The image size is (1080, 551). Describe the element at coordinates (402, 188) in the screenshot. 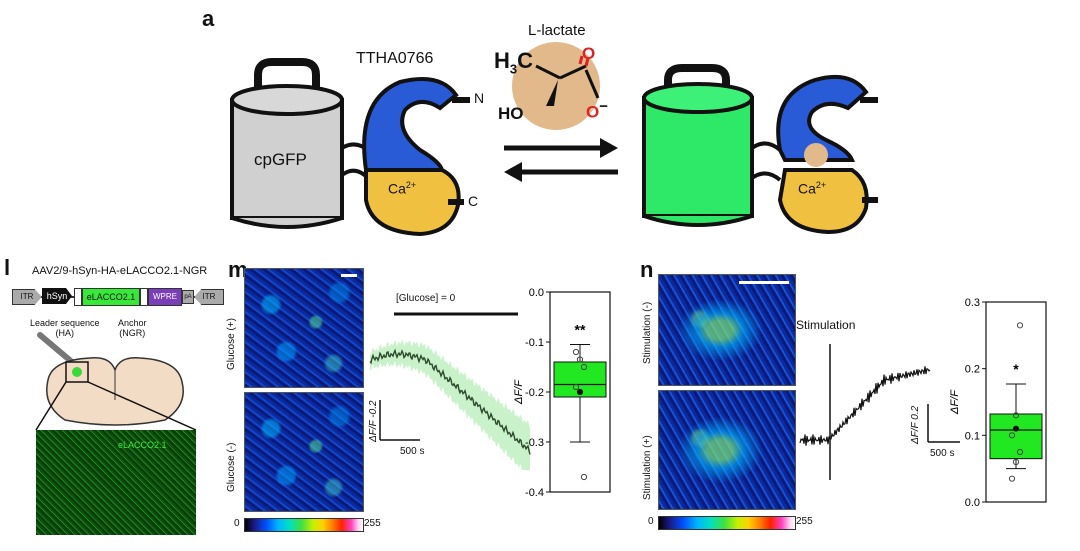

I see `ca-ion-label-apo: Ca2+` at that location.